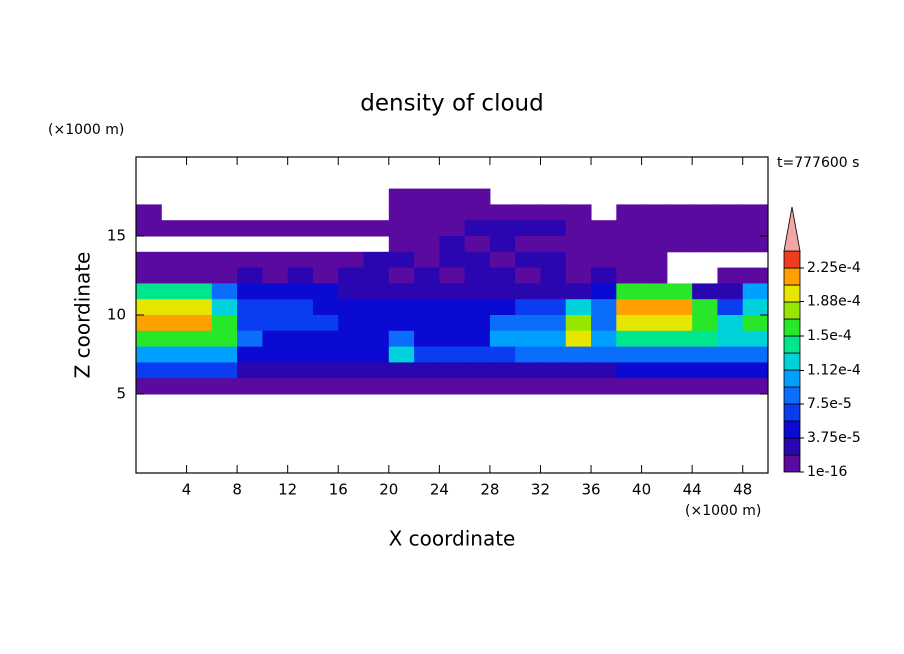  Describe the element at coordinates (827, 472) in the screenshot. I see `colorbar-tick-label: 1e-16` at that location.